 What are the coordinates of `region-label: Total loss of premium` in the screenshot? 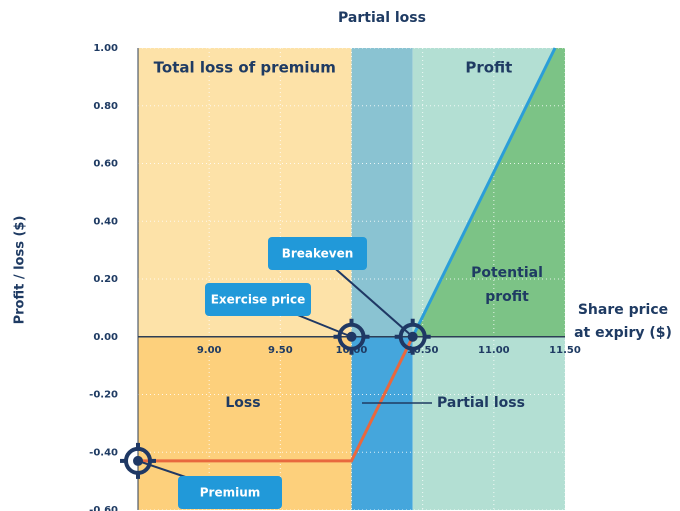 It's located at (245, 68).